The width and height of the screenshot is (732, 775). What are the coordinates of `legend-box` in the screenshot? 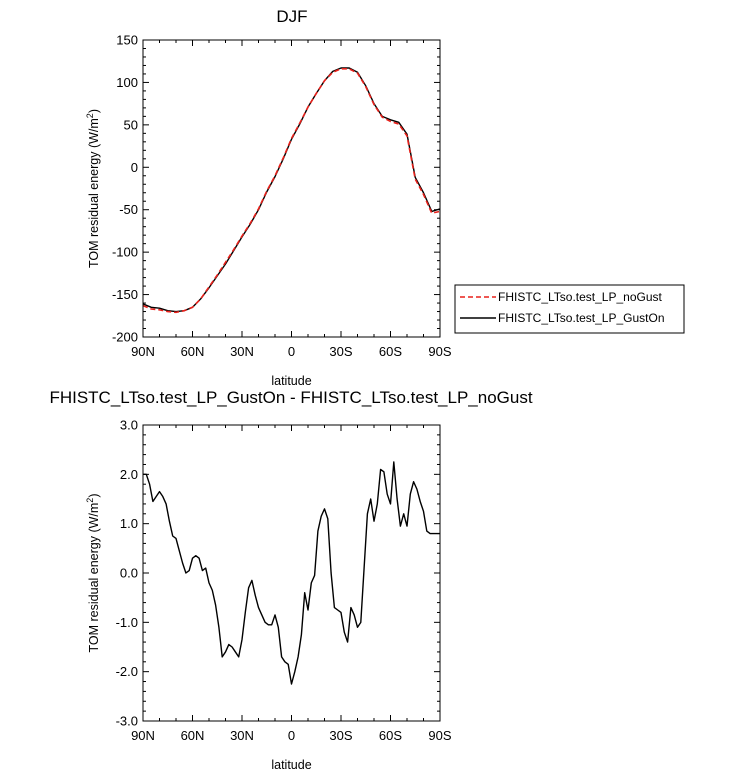 It's located at (569, 309).